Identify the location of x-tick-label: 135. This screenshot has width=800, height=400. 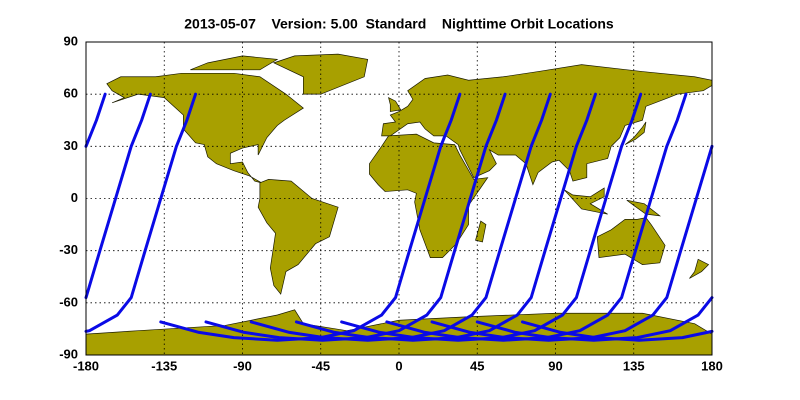
(634, 365).